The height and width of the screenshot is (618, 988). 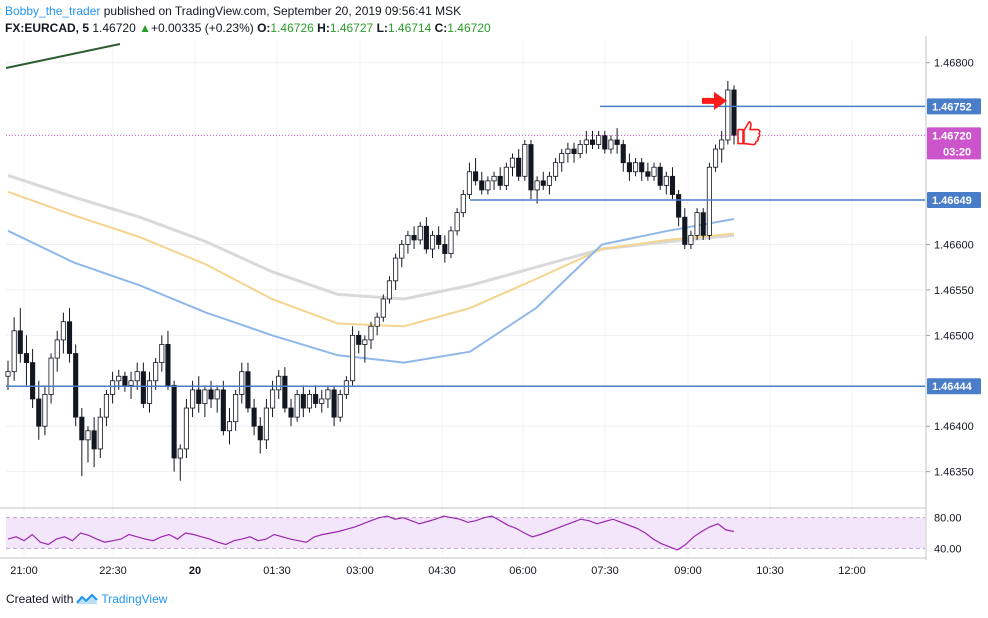 I want to click on x-tick-label: 03:00, so click(x=360, y=571).